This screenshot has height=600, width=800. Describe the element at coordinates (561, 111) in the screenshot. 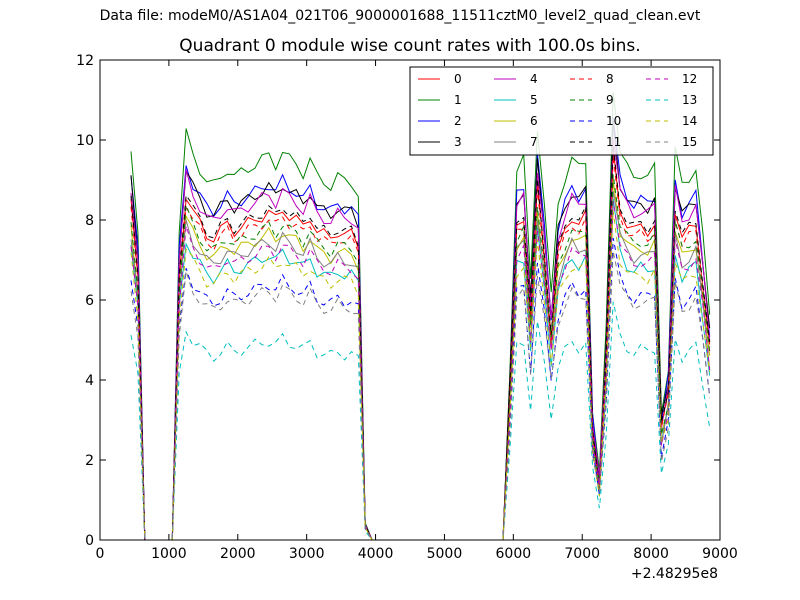

I see `legend-frame` at that location.